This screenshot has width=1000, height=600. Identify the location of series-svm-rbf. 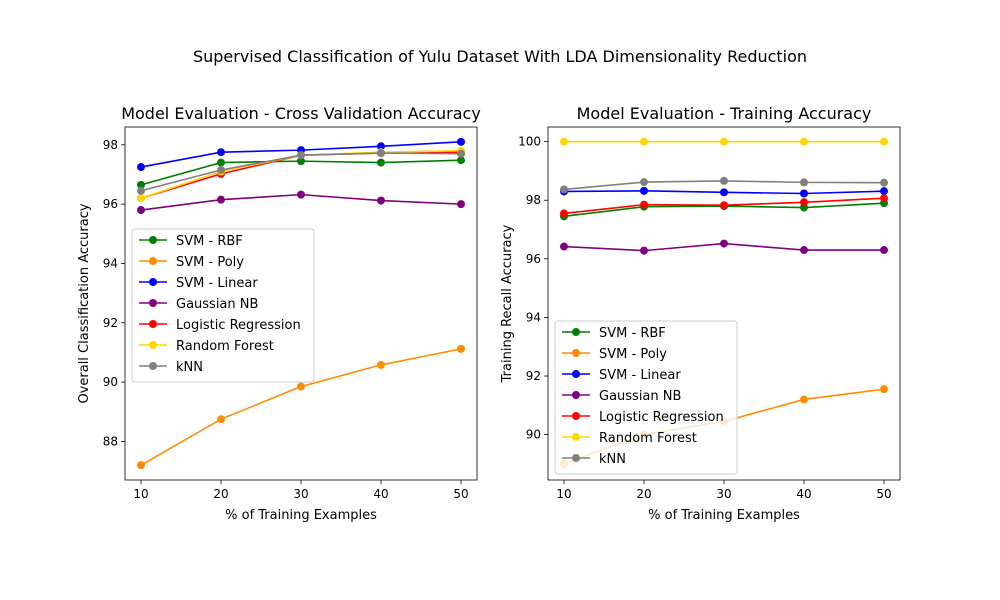
(301, 172).